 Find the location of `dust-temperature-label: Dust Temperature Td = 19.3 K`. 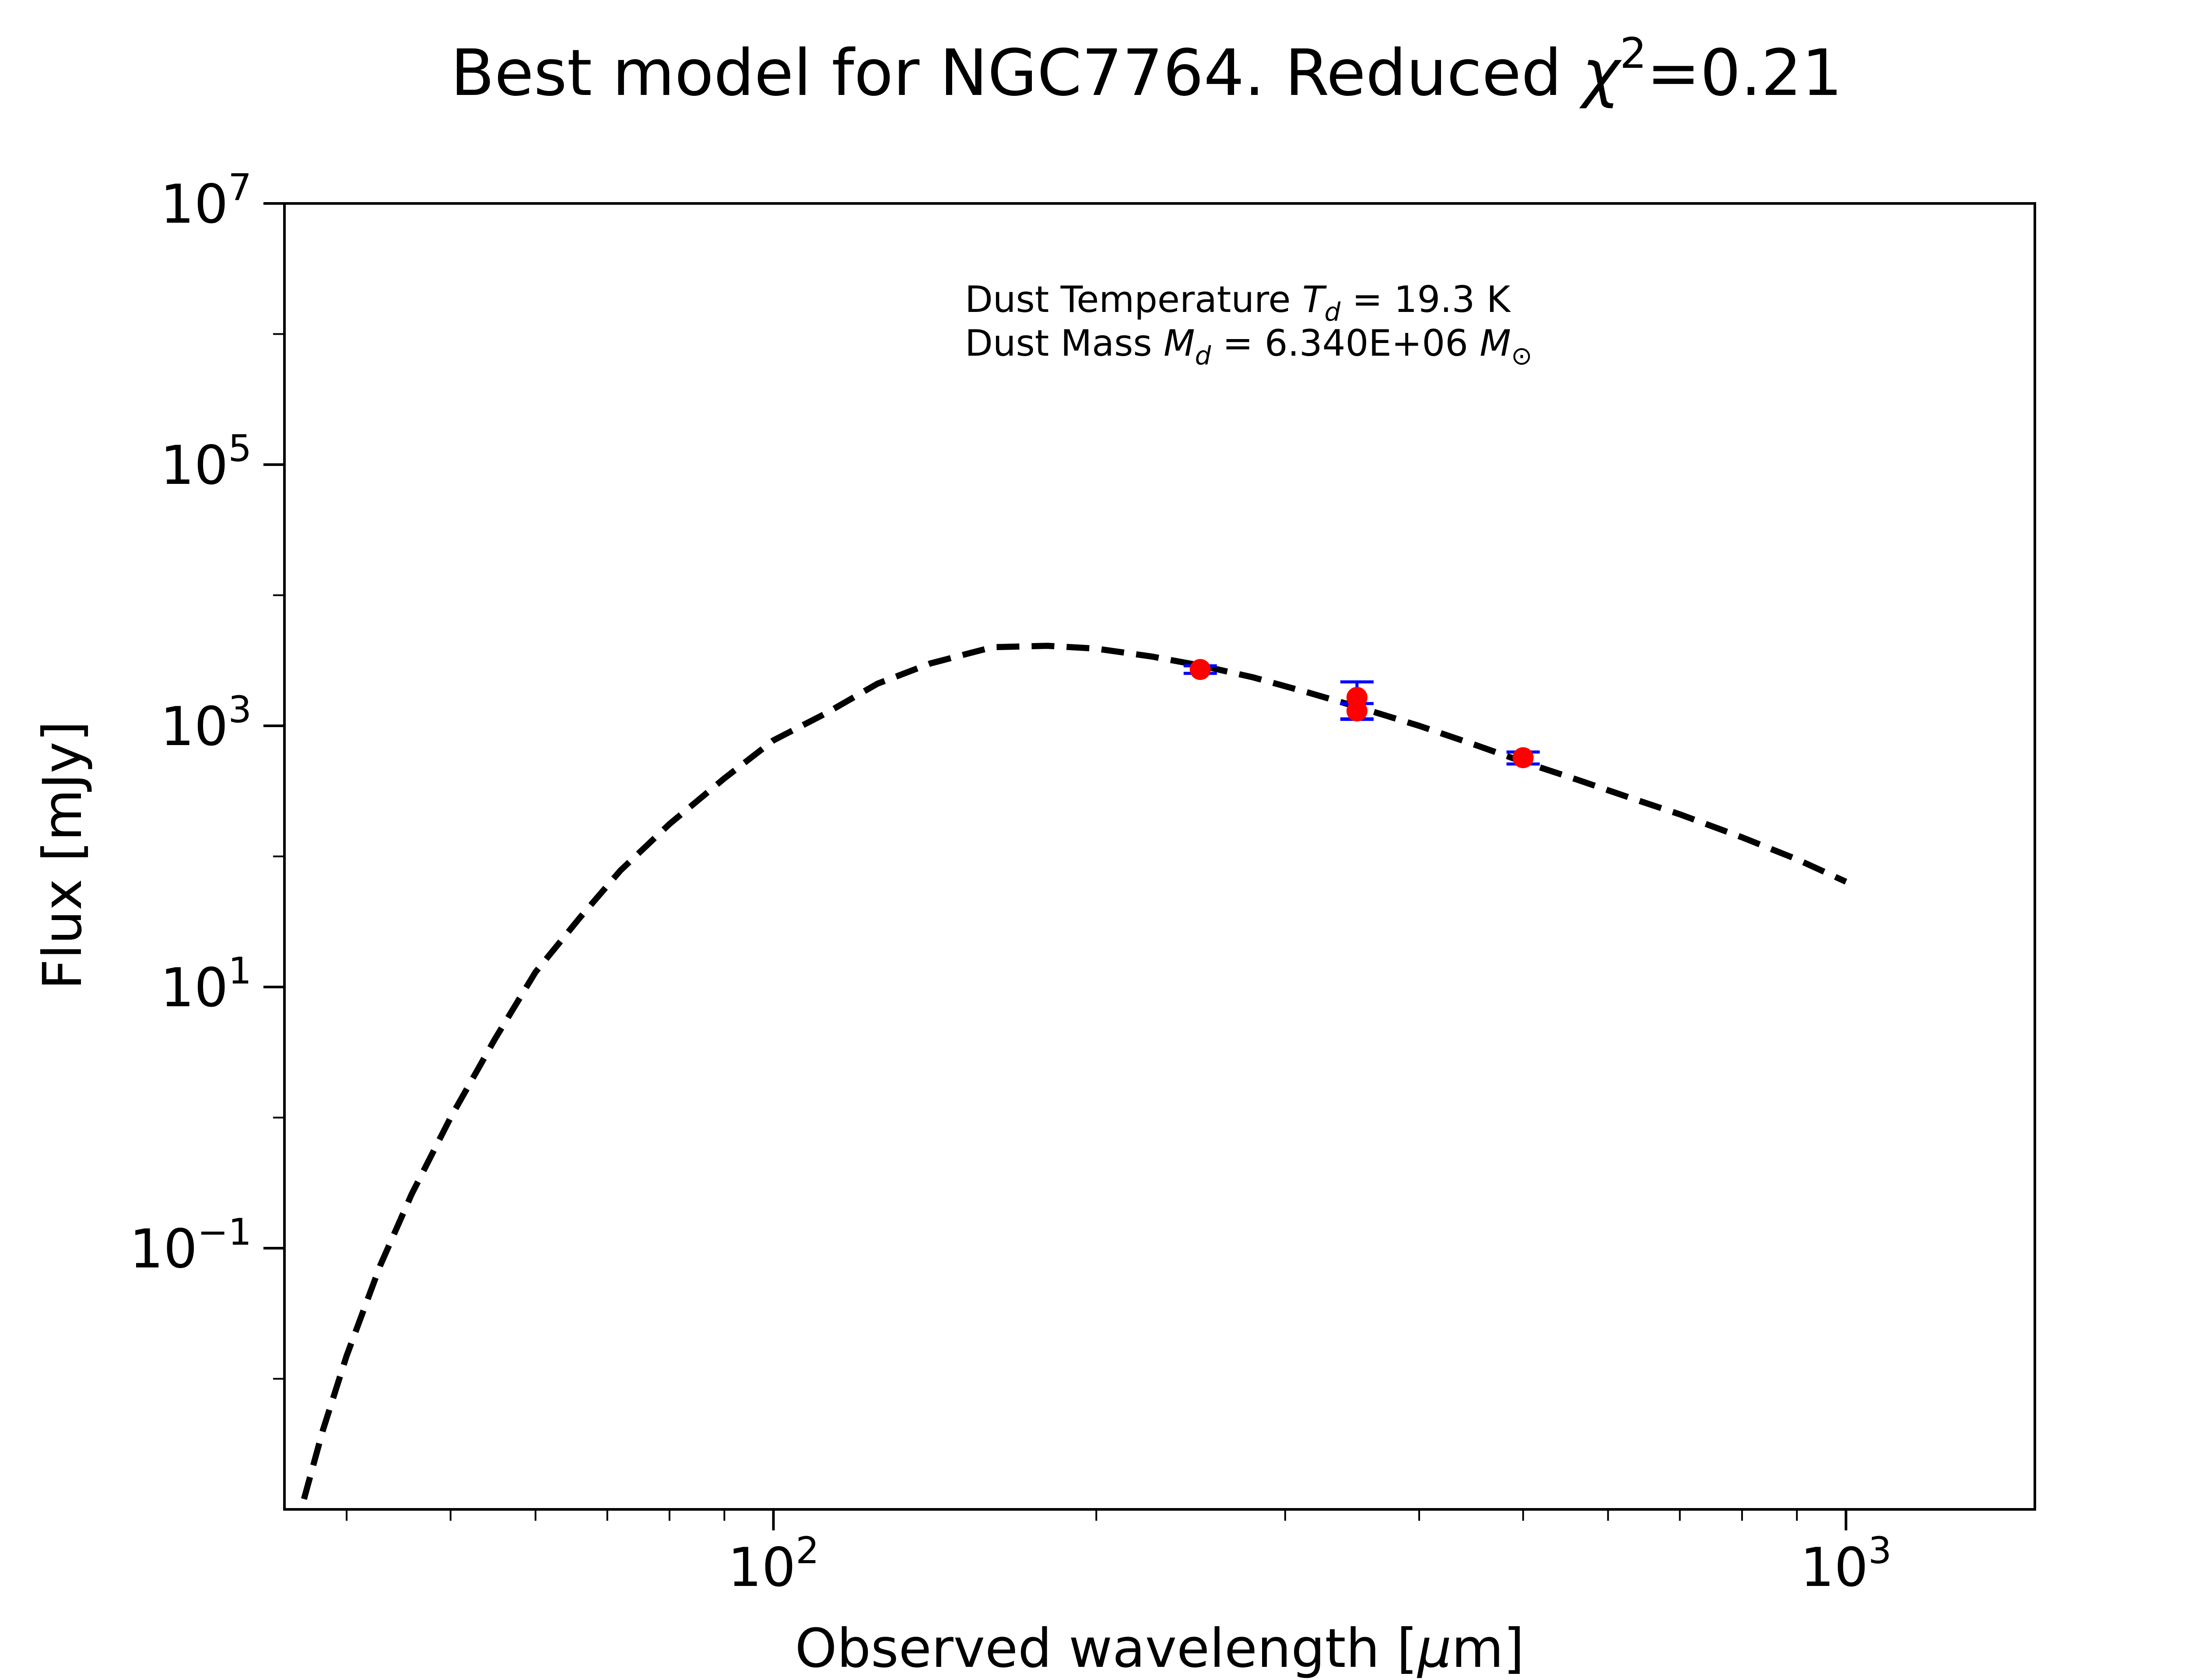

dust-temperature-label: Dust Temperature Td = 19.3 K is located at coordinates (1238, 302).